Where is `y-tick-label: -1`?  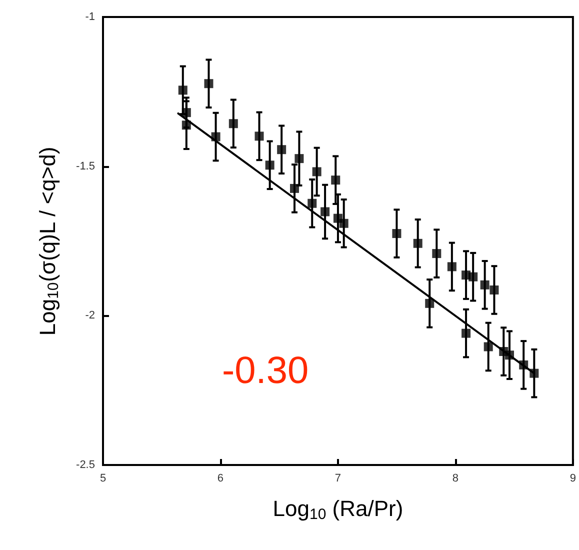
y-tick-label: -1 is located at coordinates (90, 17).